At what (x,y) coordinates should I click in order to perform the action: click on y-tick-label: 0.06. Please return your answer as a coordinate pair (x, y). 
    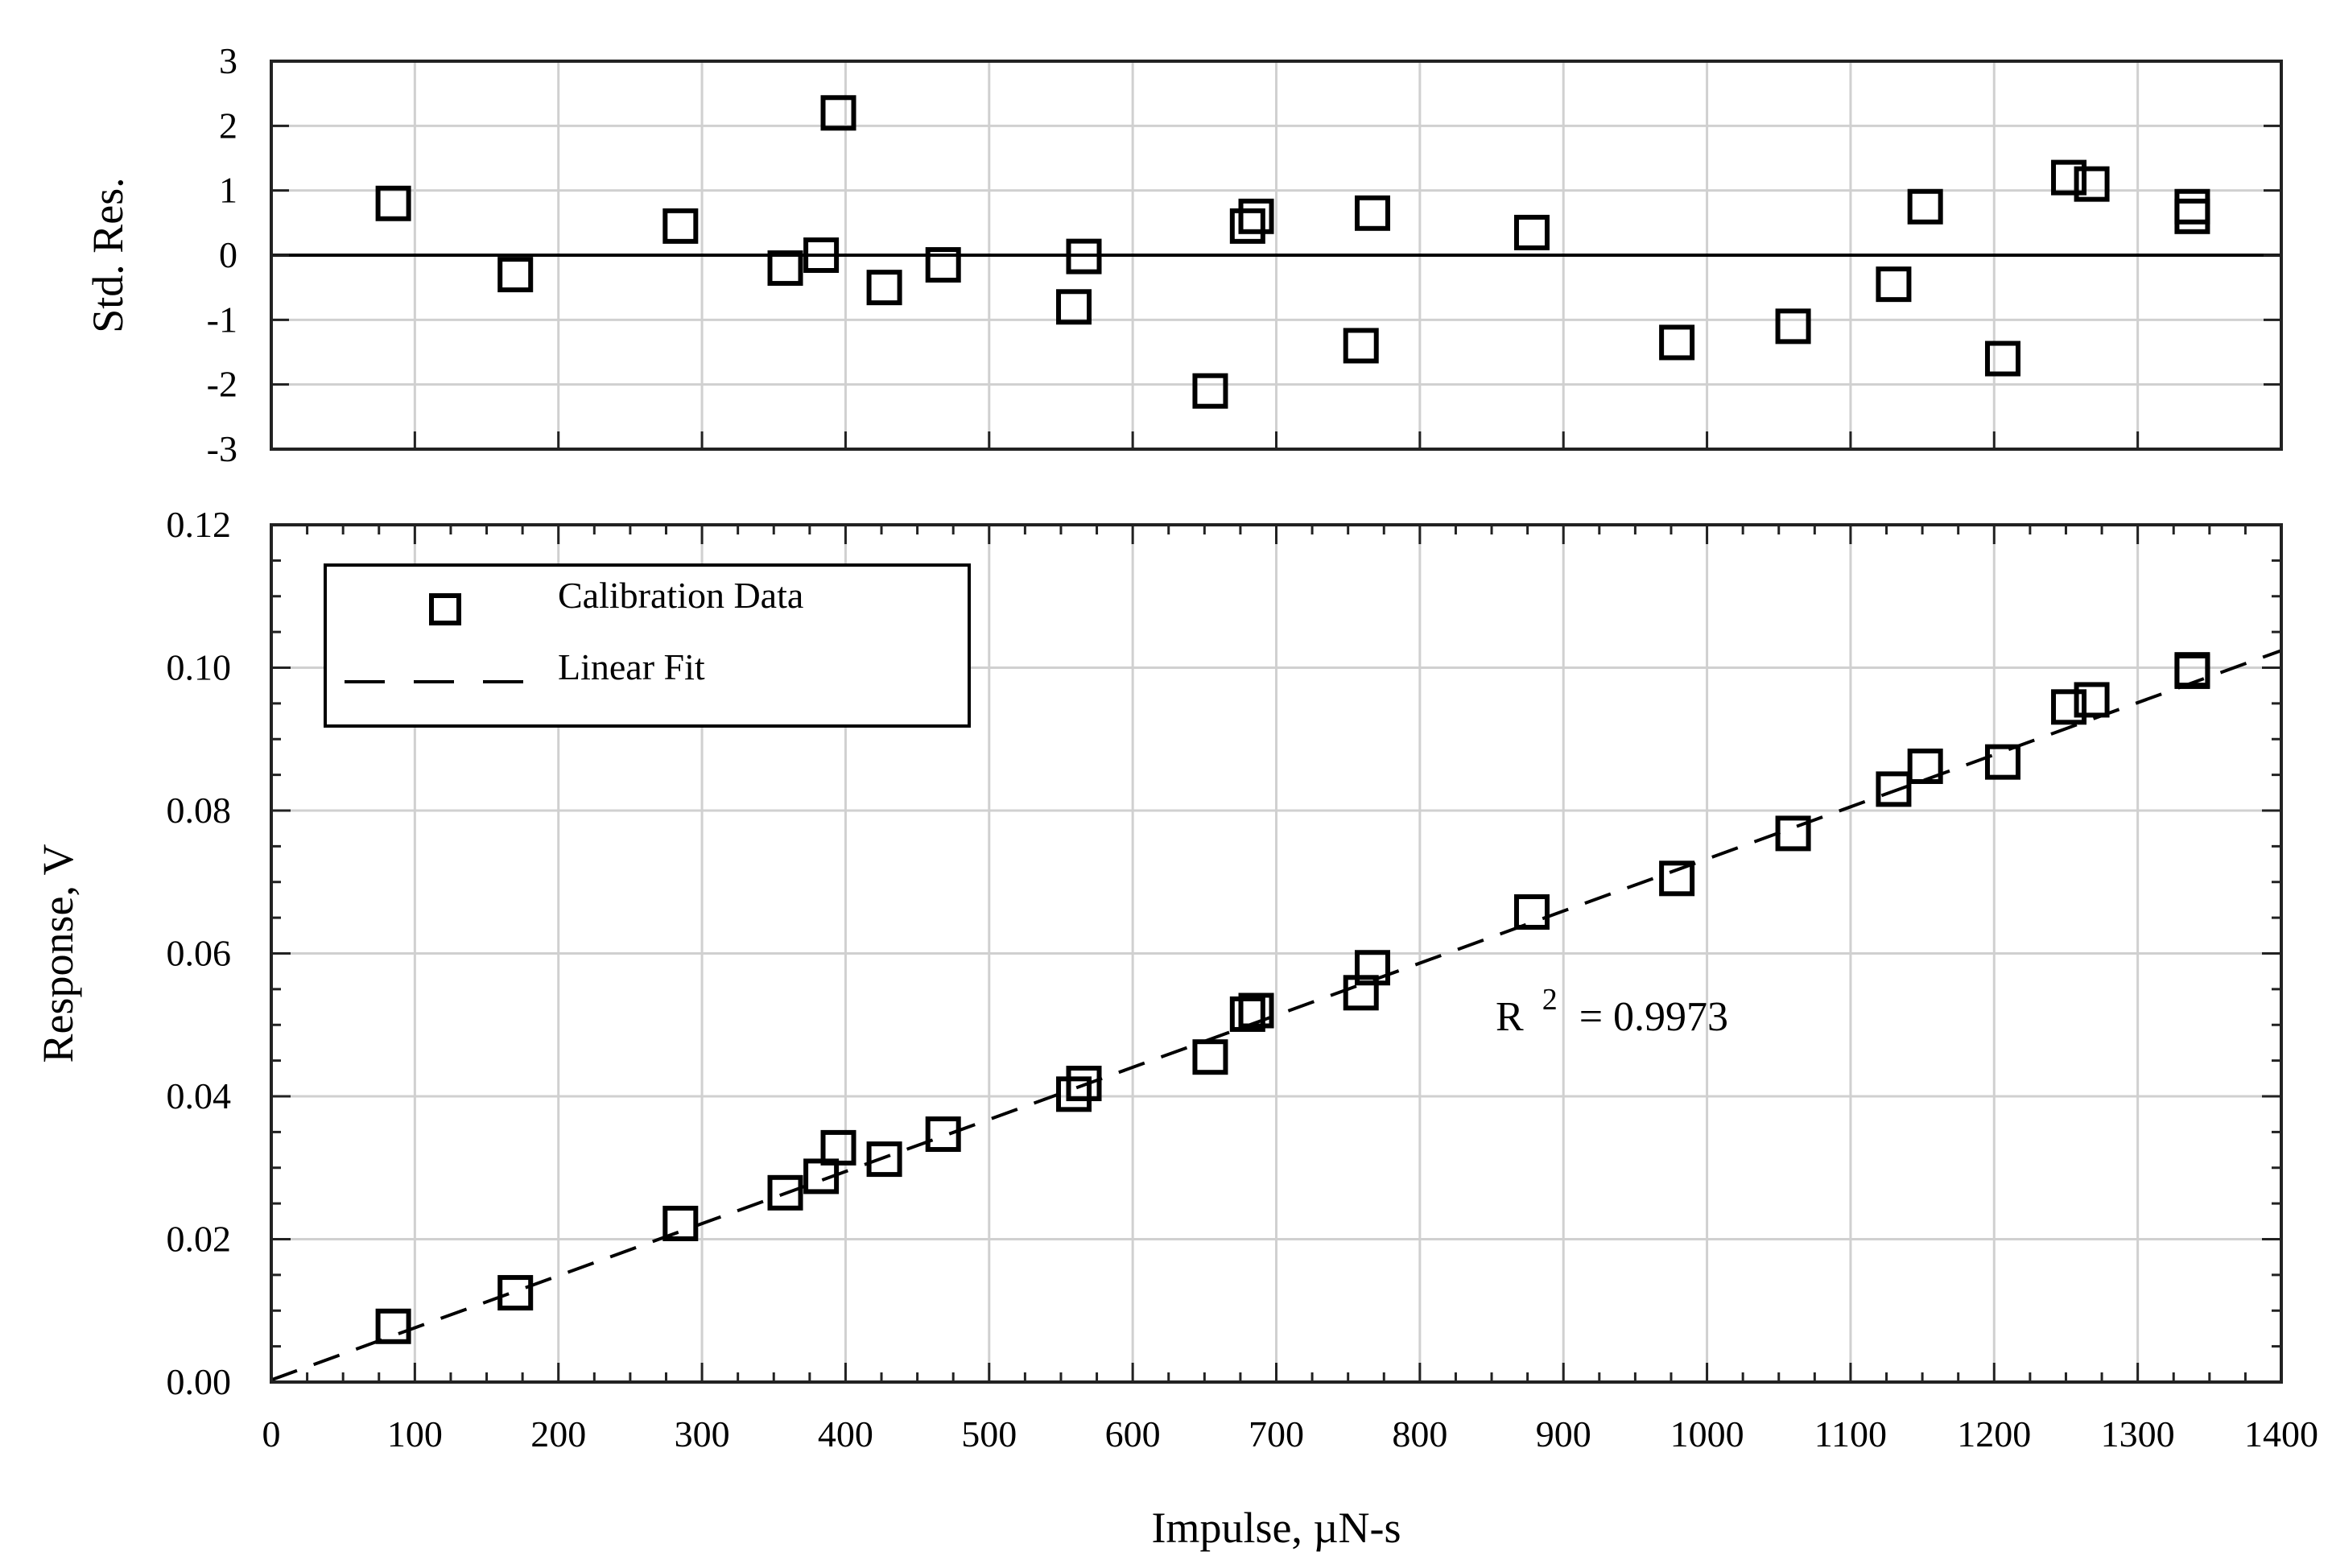
    Looking at the image, I should click on (199, 953).